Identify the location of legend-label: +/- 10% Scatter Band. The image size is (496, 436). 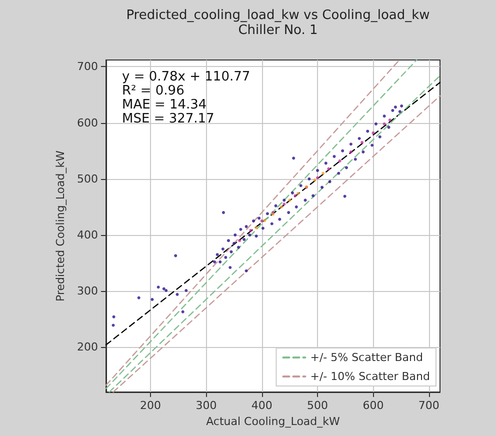
(370, 376).